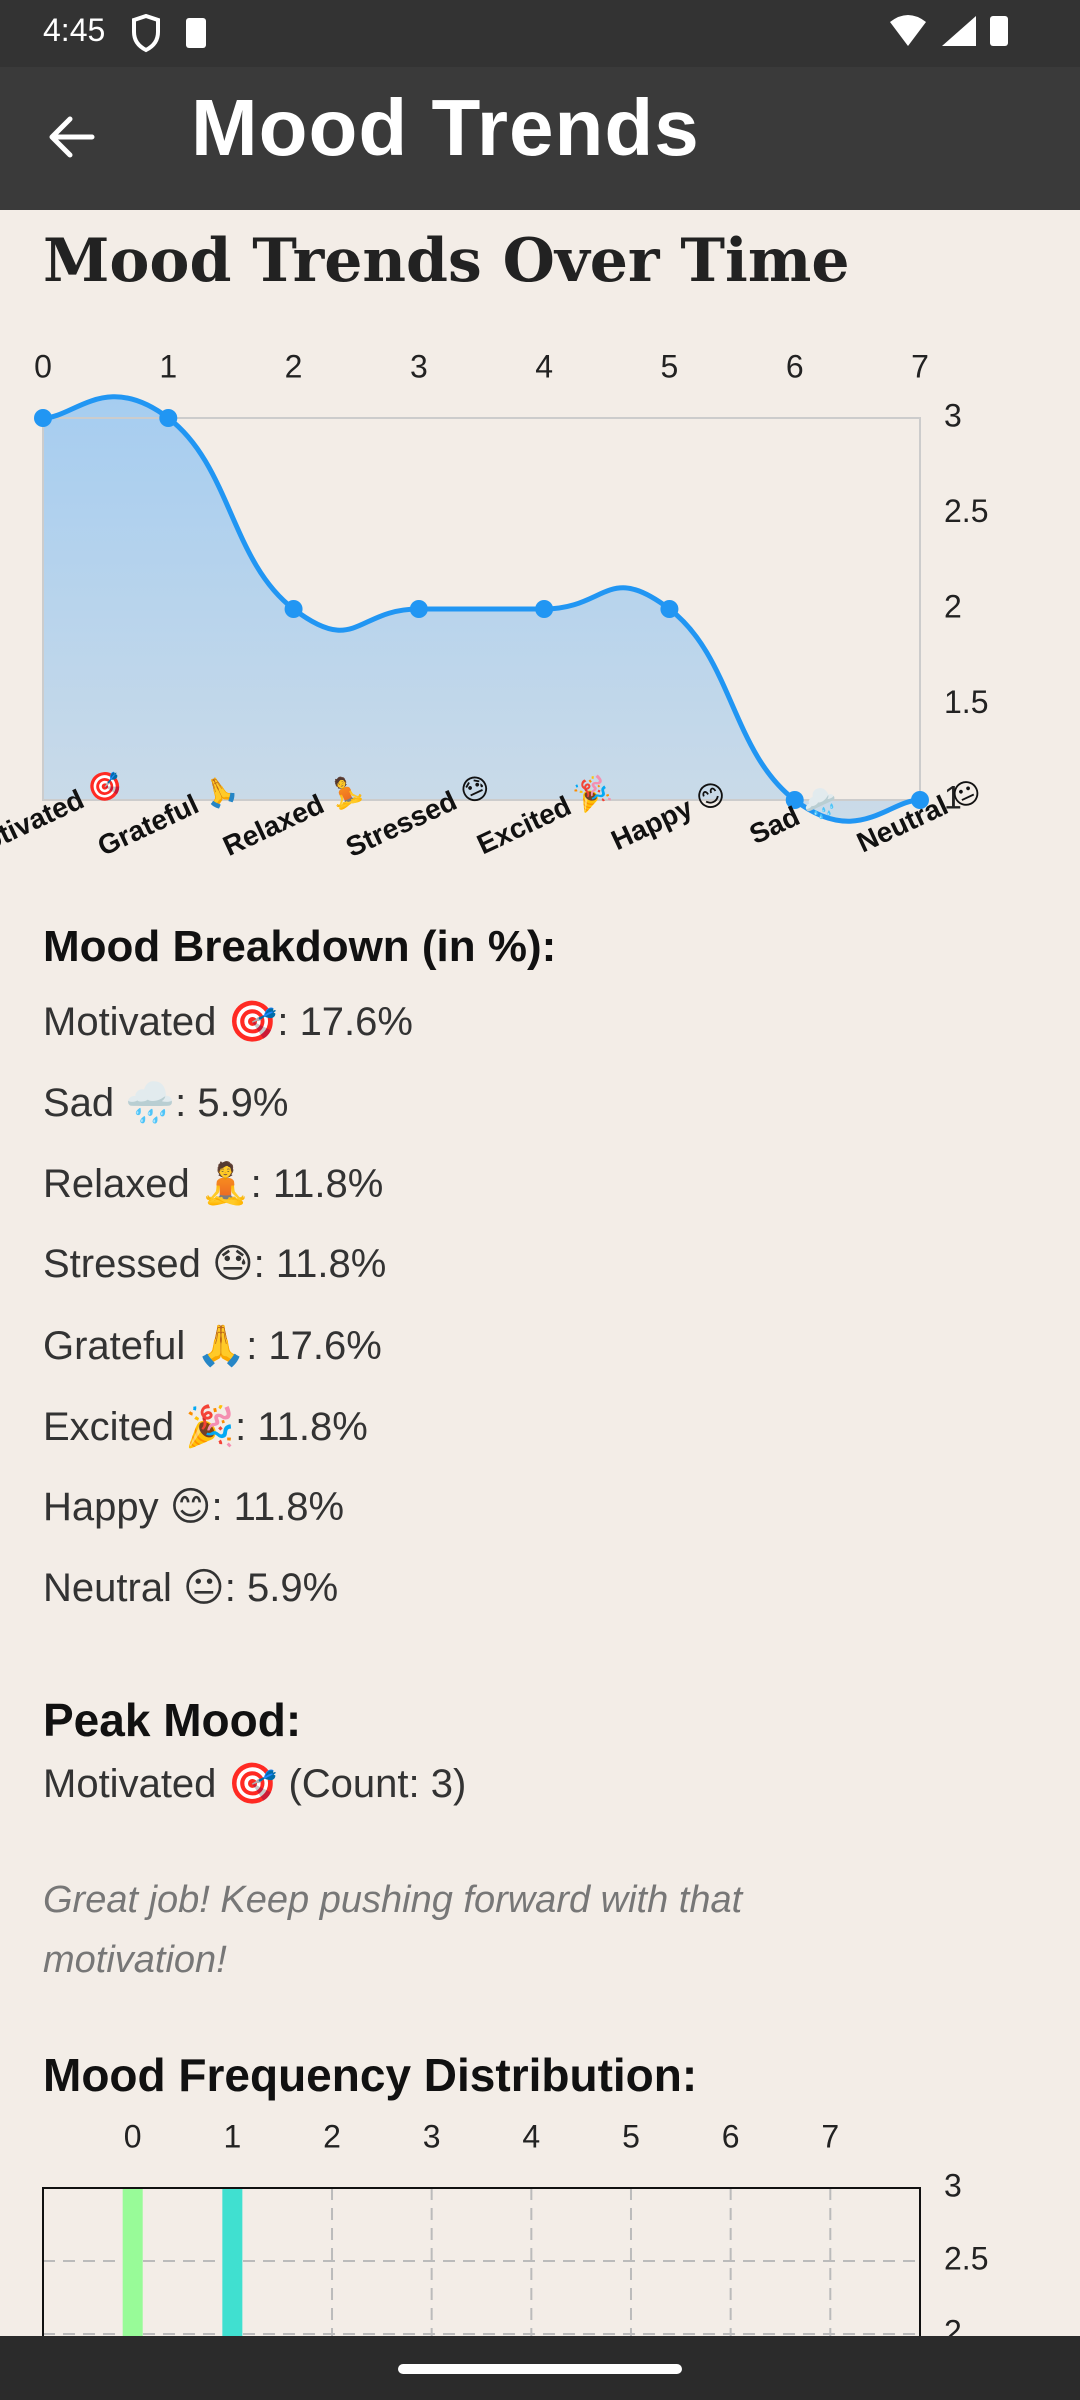 The image size is (1080, 2400). What do you see at coordinates (169, 33) in the screenshot?
I see `status-icons` at bounding box center [169, 33].